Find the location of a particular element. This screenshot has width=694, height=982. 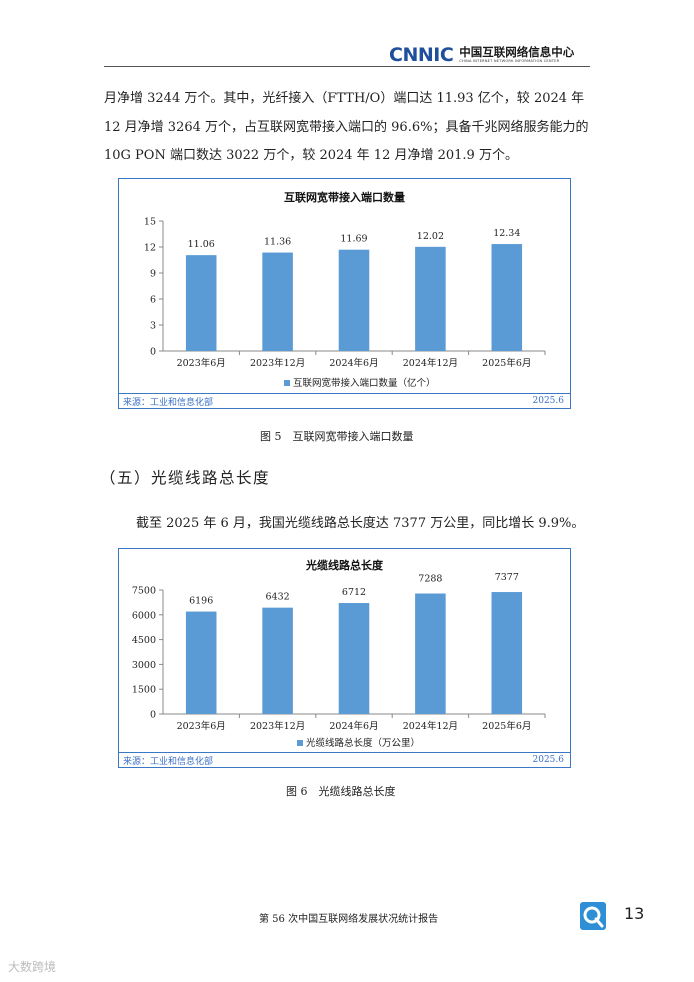

c2-y-tick-label: 6000 is located at coordinates (144, 615).